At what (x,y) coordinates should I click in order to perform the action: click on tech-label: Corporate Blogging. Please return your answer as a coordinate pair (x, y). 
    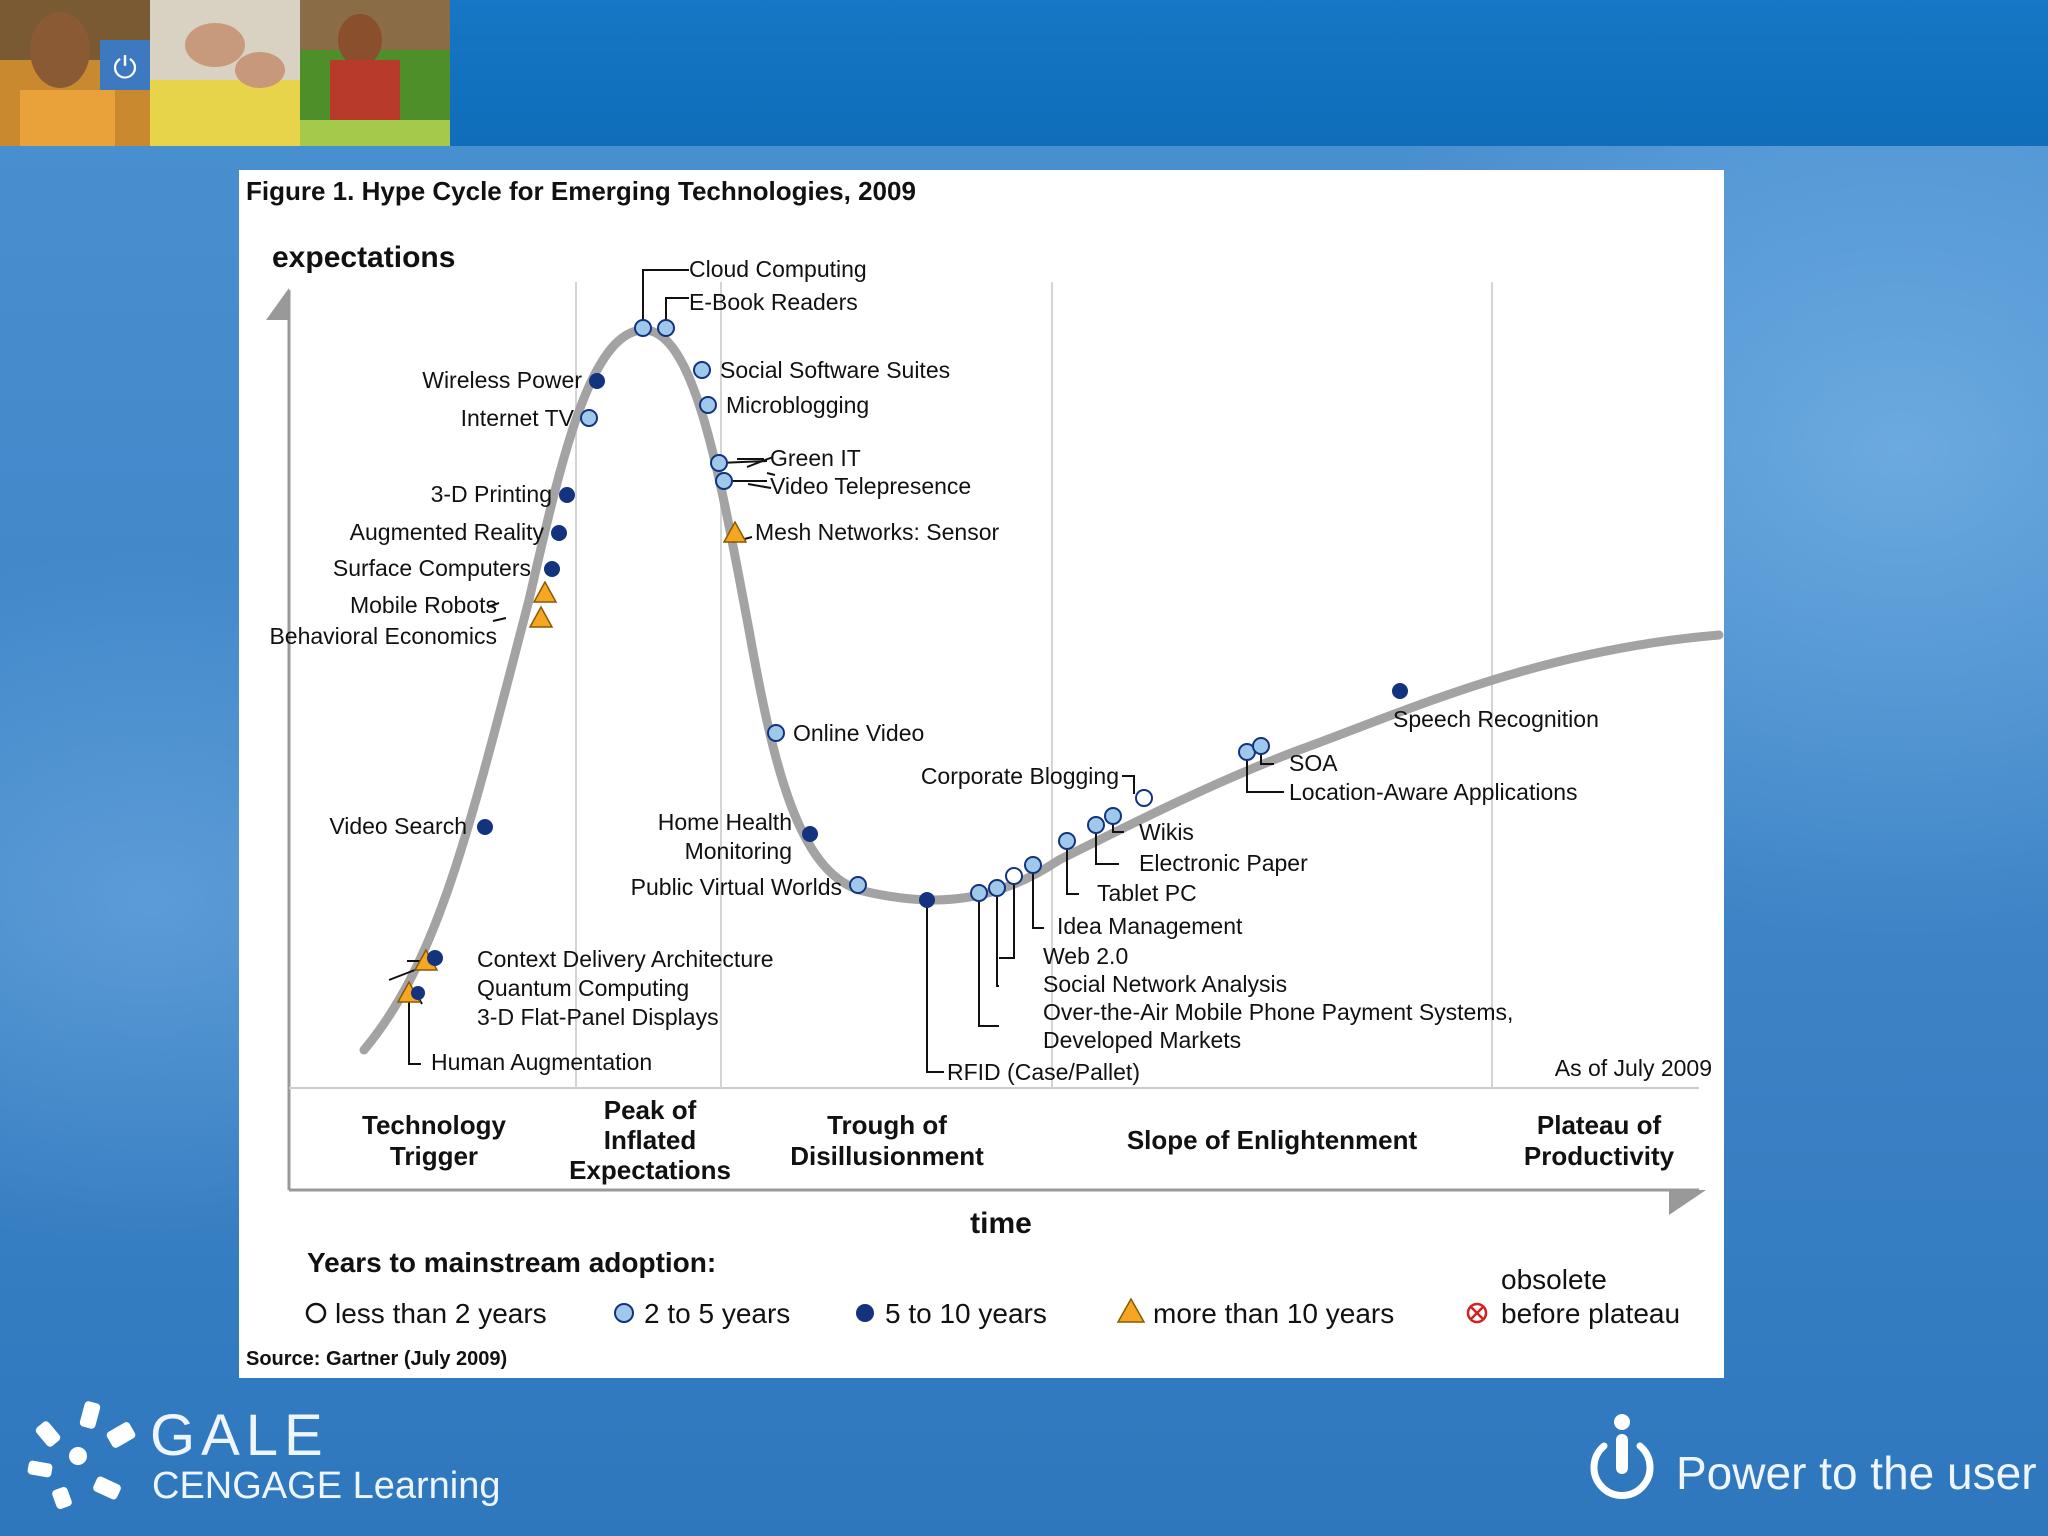
    Looking at the image, I should click on (1020, 776).